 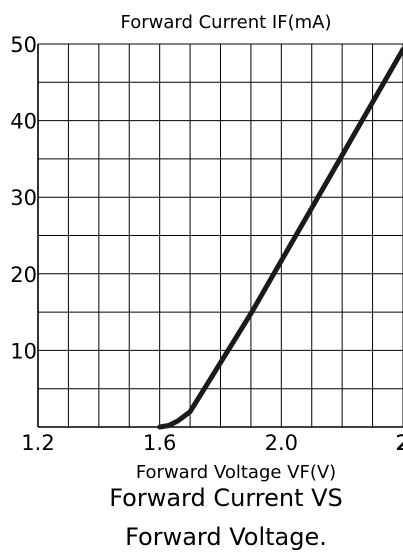 I want to click on x-tick-label: 1.2, so click(x=37, y=443).